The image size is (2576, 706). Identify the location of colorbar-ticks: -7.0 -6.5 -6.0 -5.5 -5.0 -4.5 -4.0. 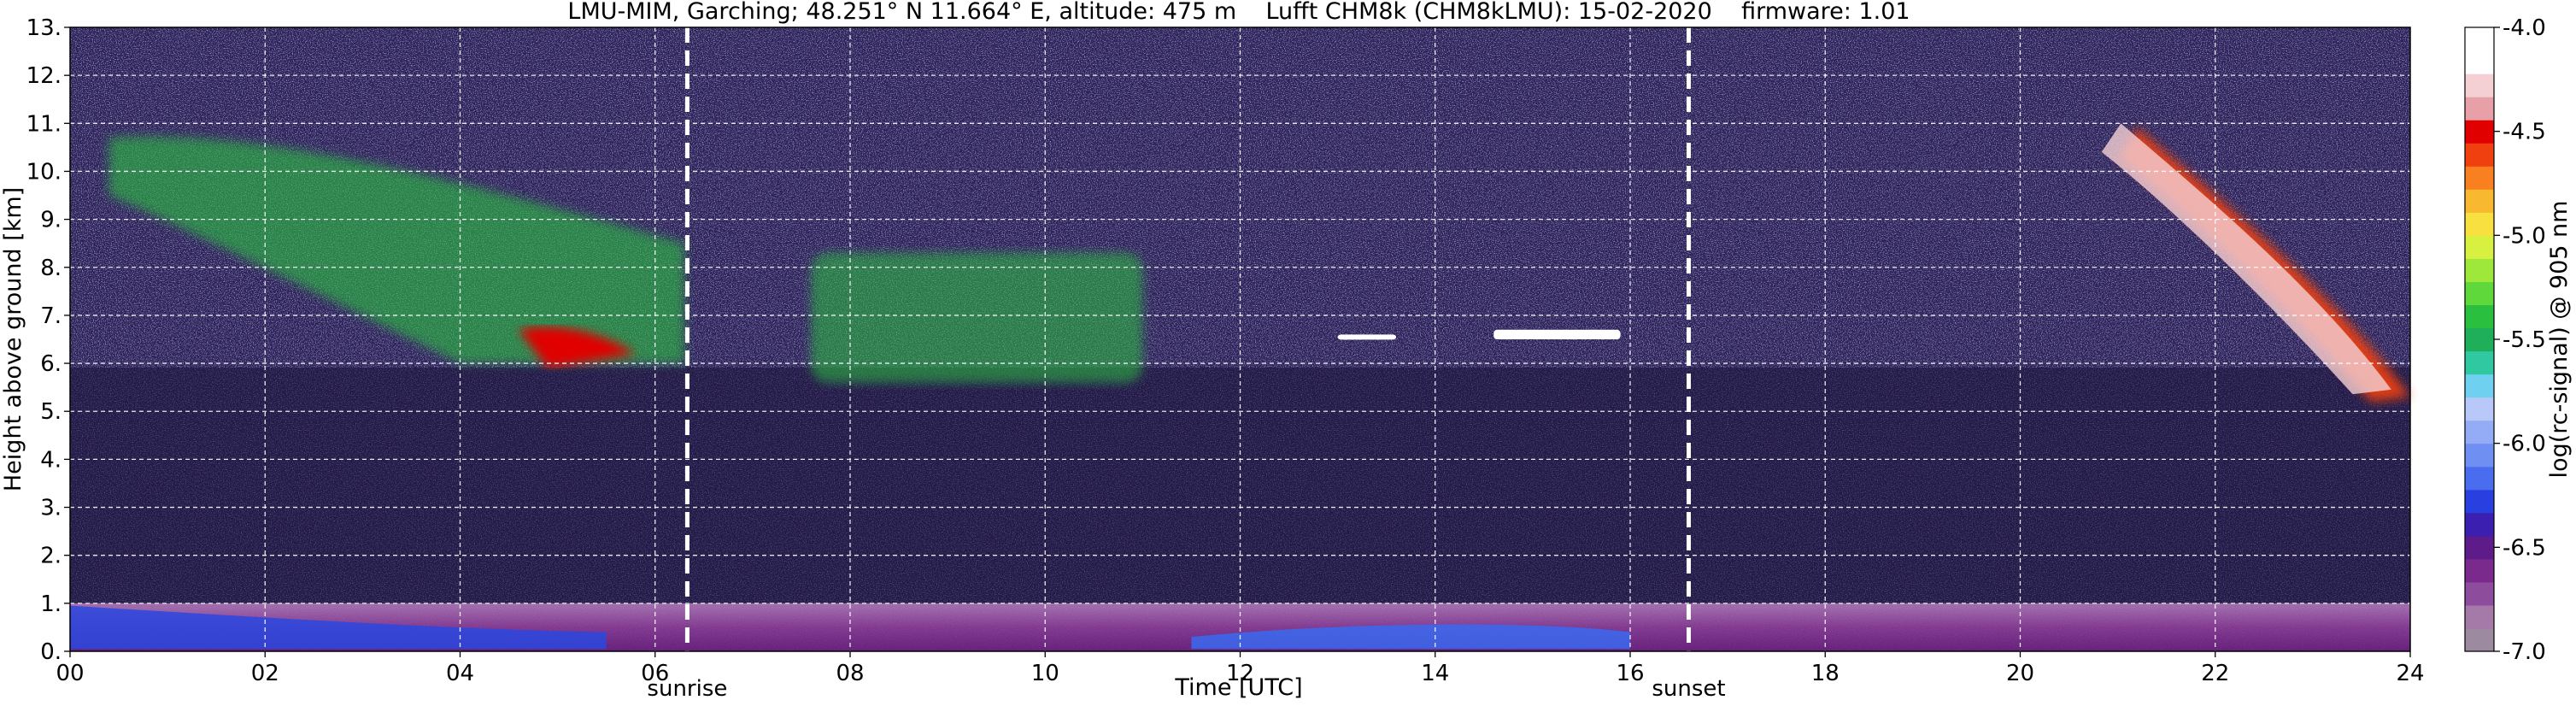
(2520, 340).